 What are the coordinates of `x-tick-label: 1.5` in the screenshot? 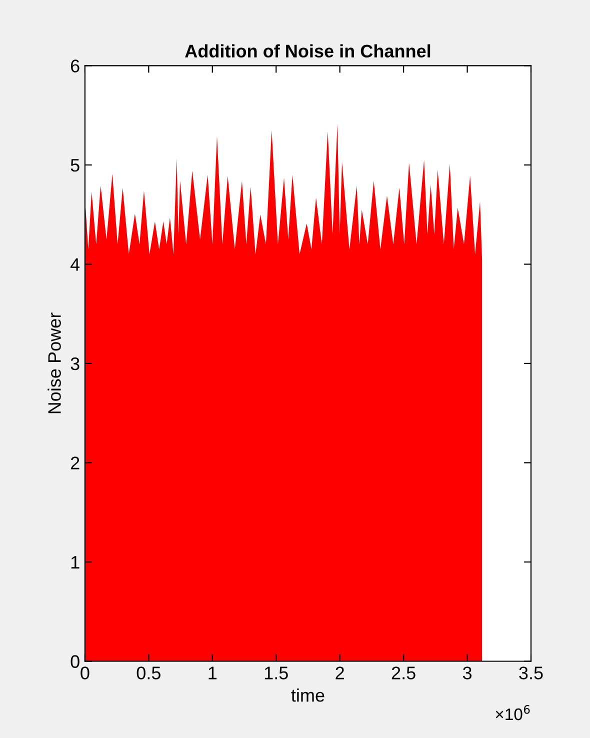 It's located at (276, 673).